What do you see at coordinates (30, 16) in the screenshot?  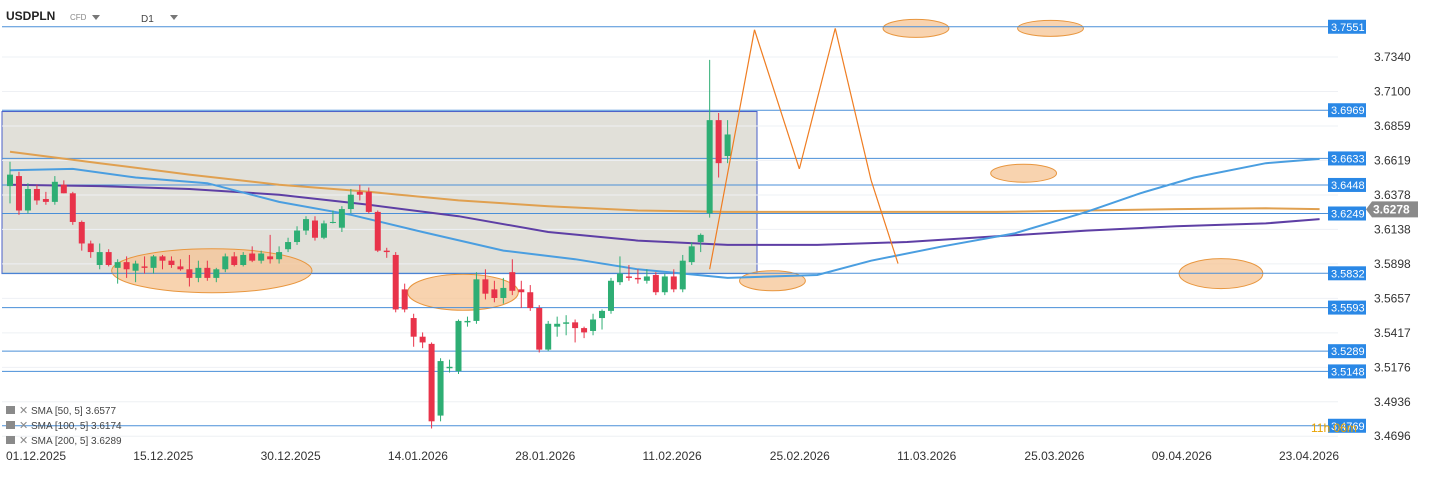 I see `symbol-name: USDPLN` at bounding box center [30, 16].